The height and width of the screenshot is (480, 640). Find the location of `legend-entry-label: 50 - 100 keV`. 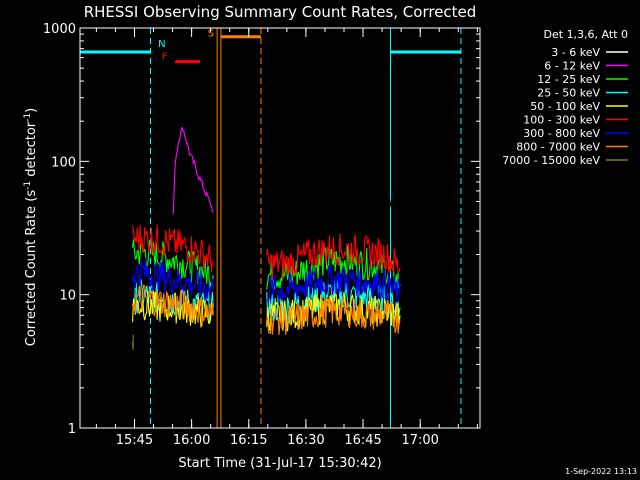

legend-entry-label: 50 - 100 keV is located at coordinates (565, 106).